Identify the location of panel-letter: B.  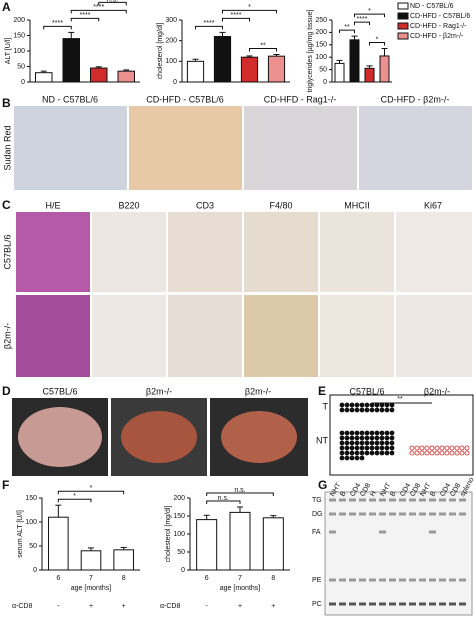
(6, 103).